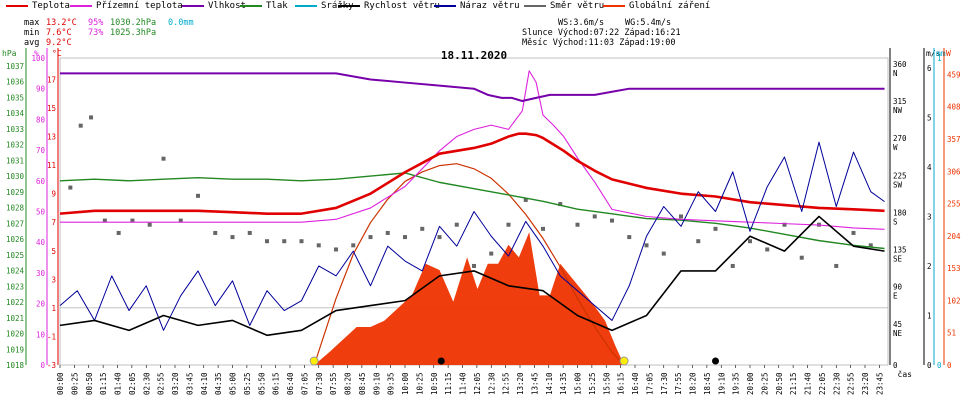  I want to click on stat-max-press: 1030.2hPa, so click(133, 23).